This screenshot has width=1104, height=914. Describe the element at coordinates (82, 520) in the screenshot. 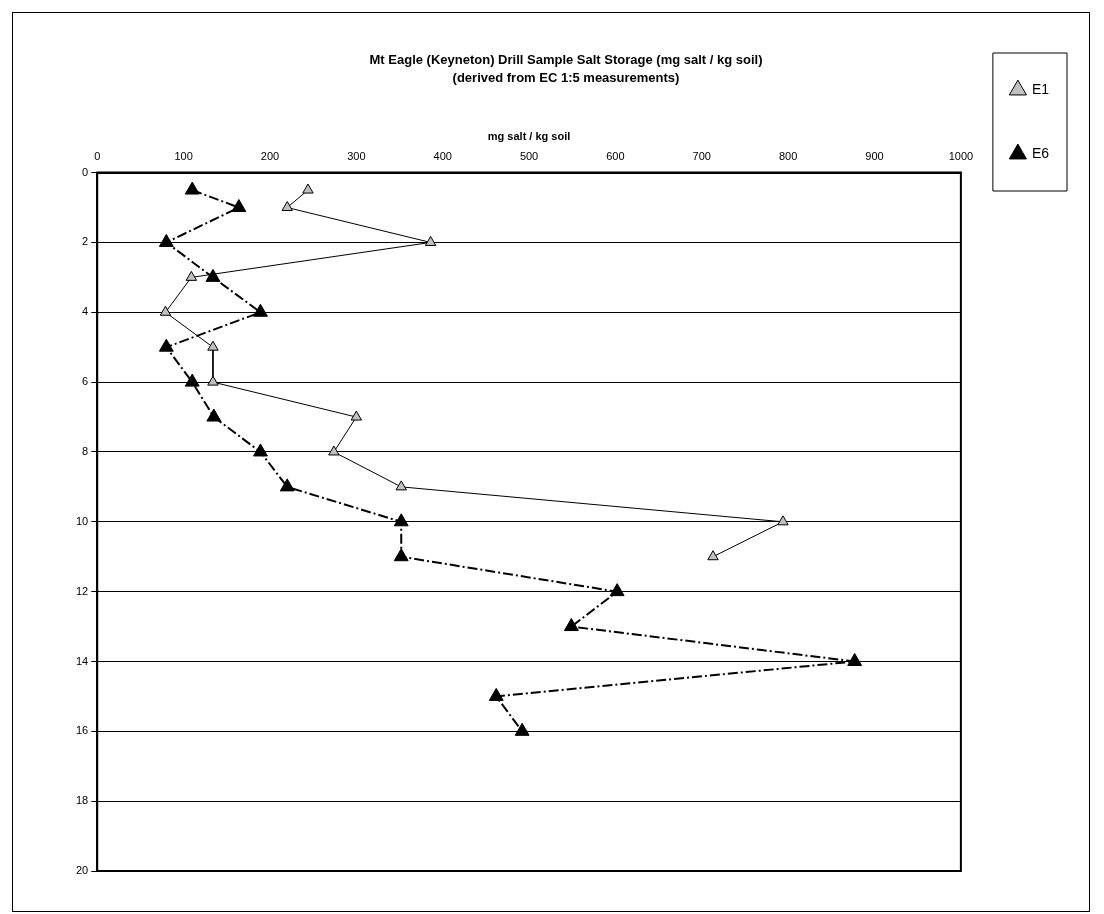

I see `y-tick-label: 10` at that location.